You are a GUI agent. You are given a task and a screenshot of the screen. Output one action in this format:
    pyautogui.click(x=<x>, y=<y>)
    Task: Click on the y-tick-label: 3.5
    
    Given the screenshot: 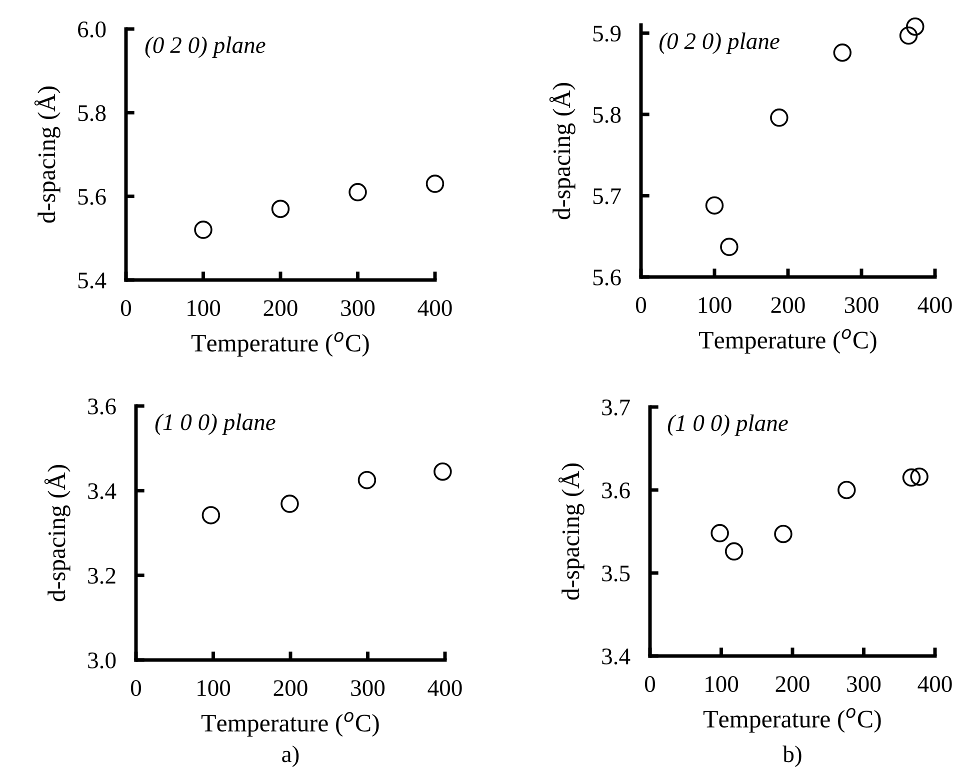 What is the action you would take?
    pyautogui.click(x=616, y=574)
    